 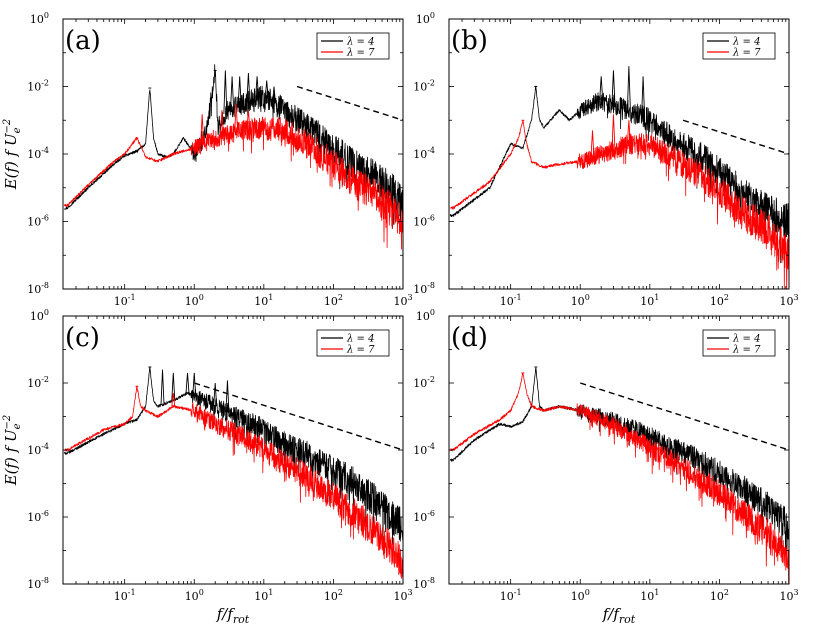 I want to click on panel-label: (b), so click(x=469, y=41).